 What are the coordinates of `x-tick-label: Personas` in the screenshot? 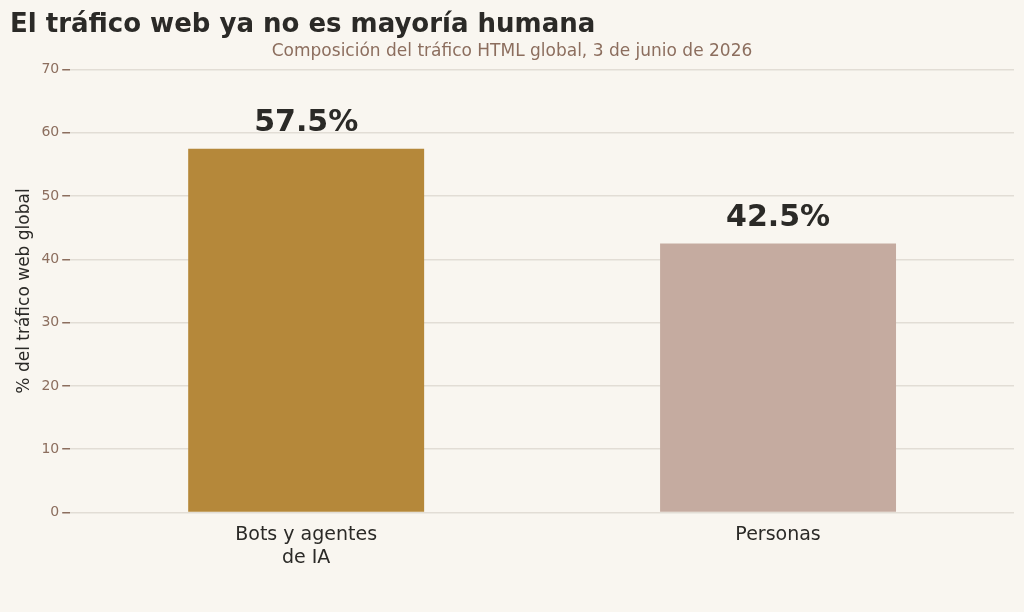 It's located at (778, 532).